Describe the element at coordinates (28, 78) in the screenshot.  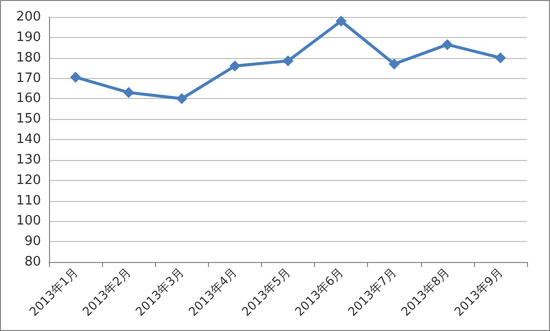
I see `y-tick-label: 170` at that location.